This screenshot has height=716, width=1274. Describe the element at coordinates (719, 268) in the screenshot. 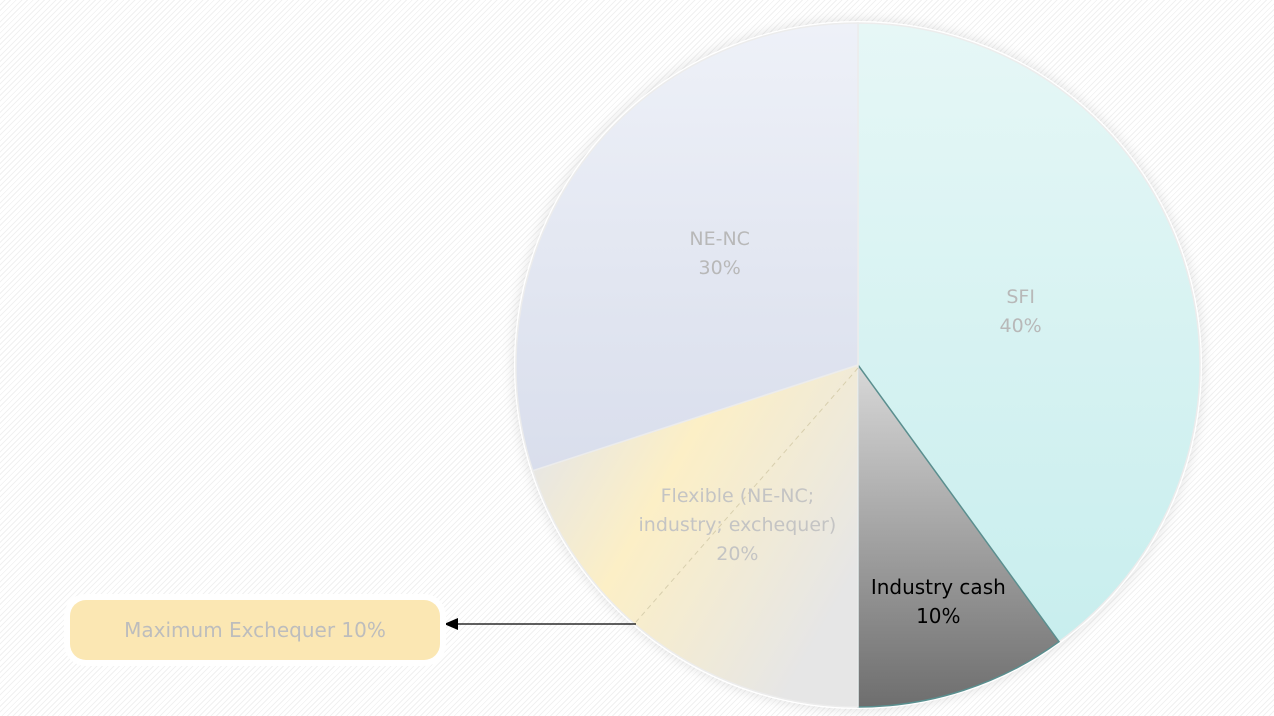

I see `slice-value-label: 30%` at that location.